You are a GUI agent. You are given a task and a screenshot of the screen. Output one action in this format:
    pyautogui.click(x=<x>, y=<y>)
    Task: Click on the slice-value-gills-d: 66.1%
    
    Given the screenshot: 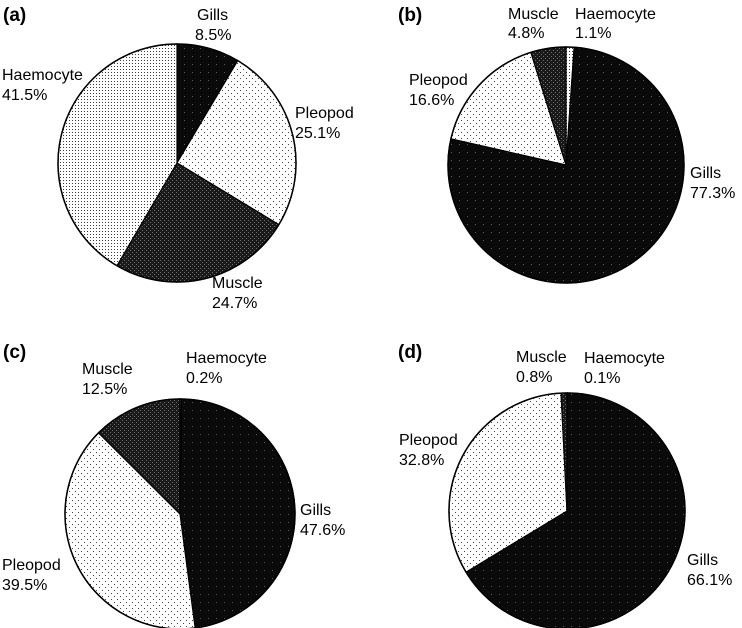 What is the action you would take?
    pyautogui.click(x=709, y=580)
    